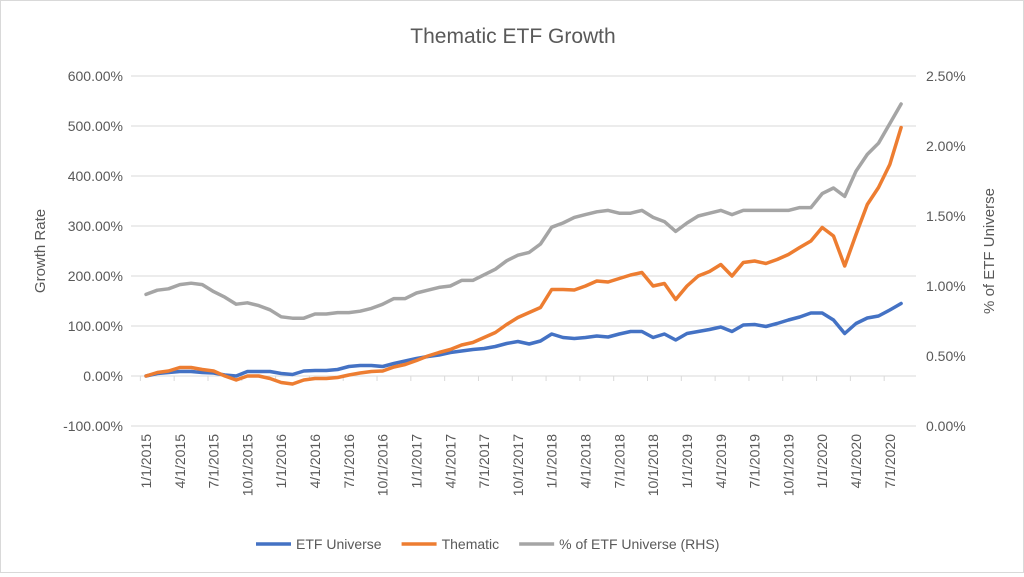 The image size is (1024, 577). I want to click on y-tick-label: 200.00%, so click(95, 276).